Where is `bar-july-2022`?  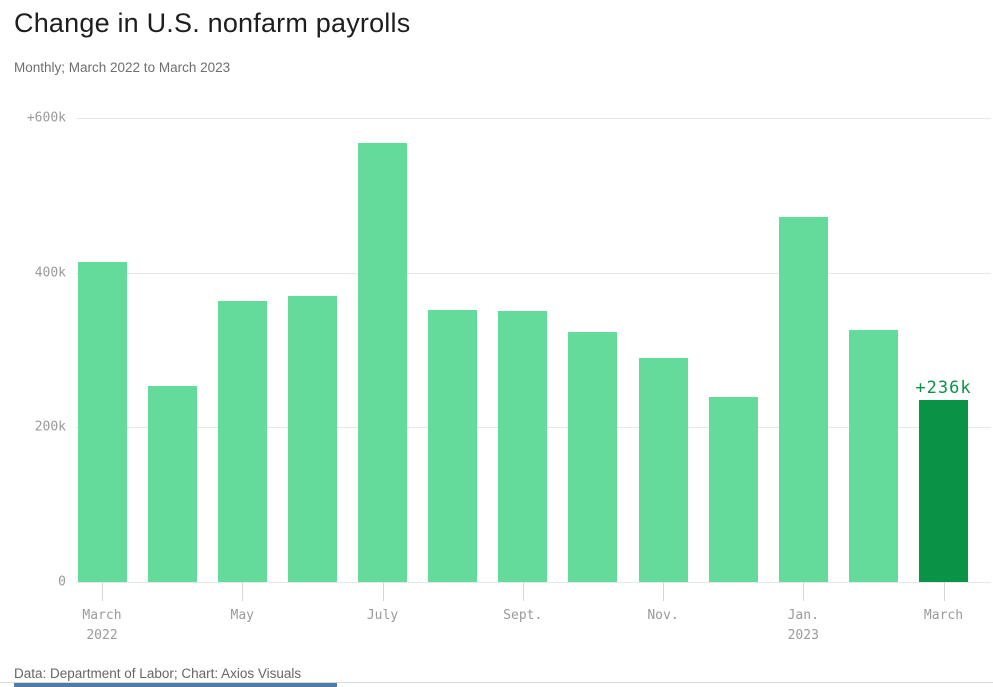
bar-july-2022 is located at coordinates (382, 362).